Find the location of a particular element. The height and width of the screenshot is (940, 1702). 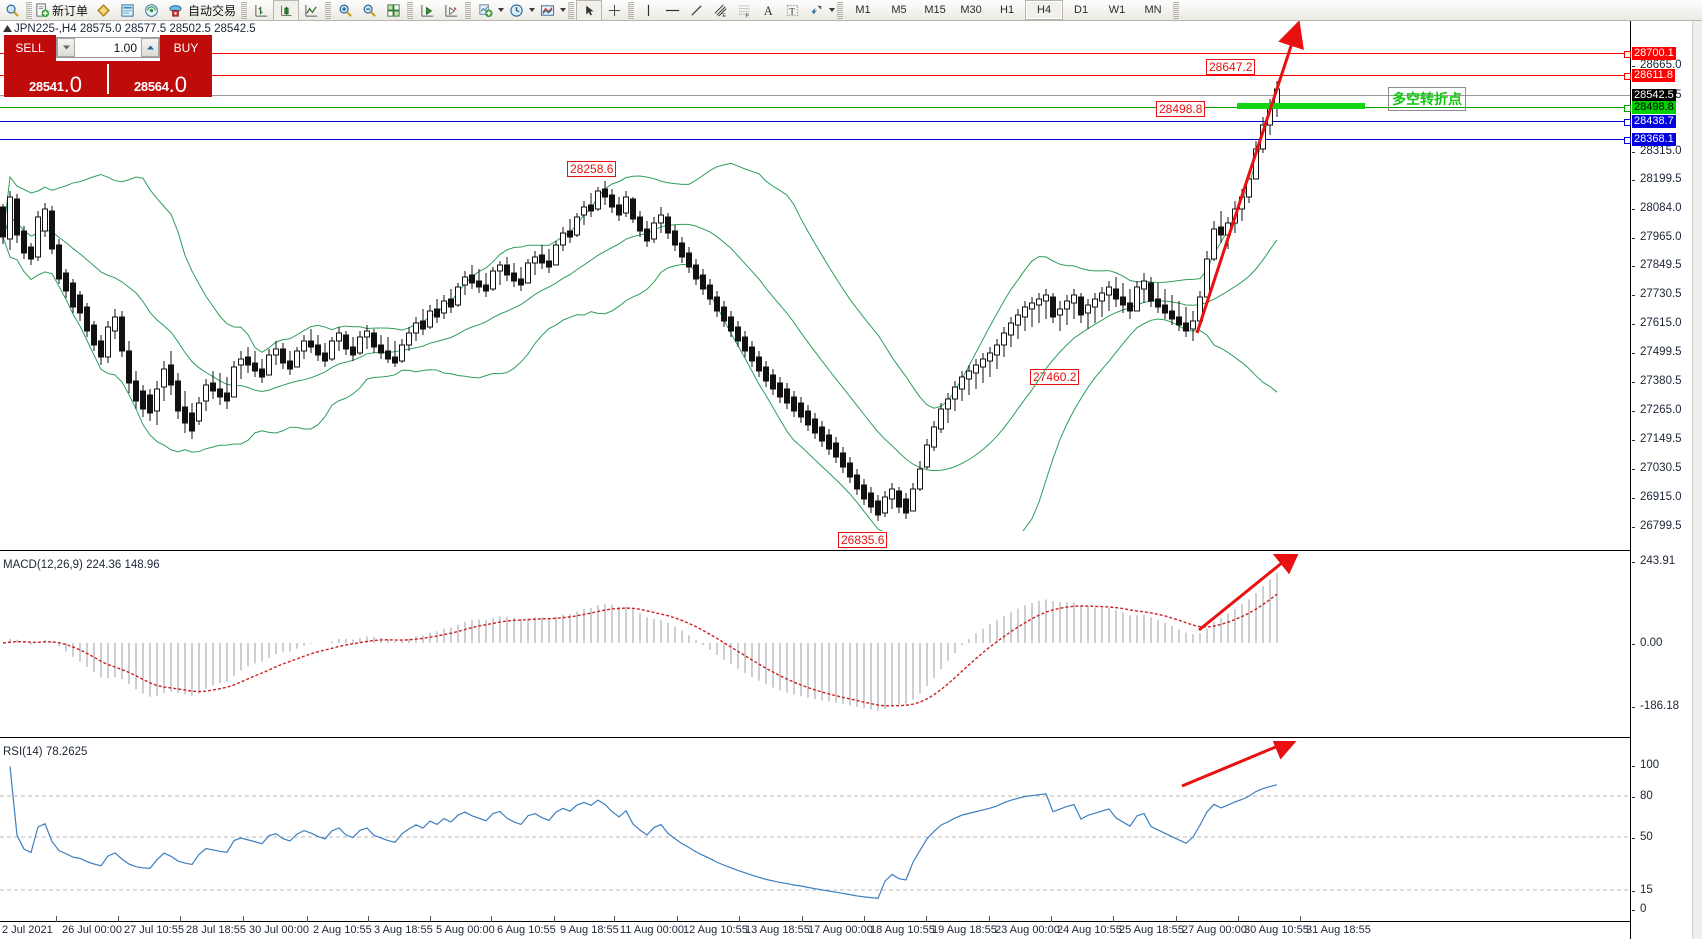

text-label-icon: A is located at coordinates (768, 10).